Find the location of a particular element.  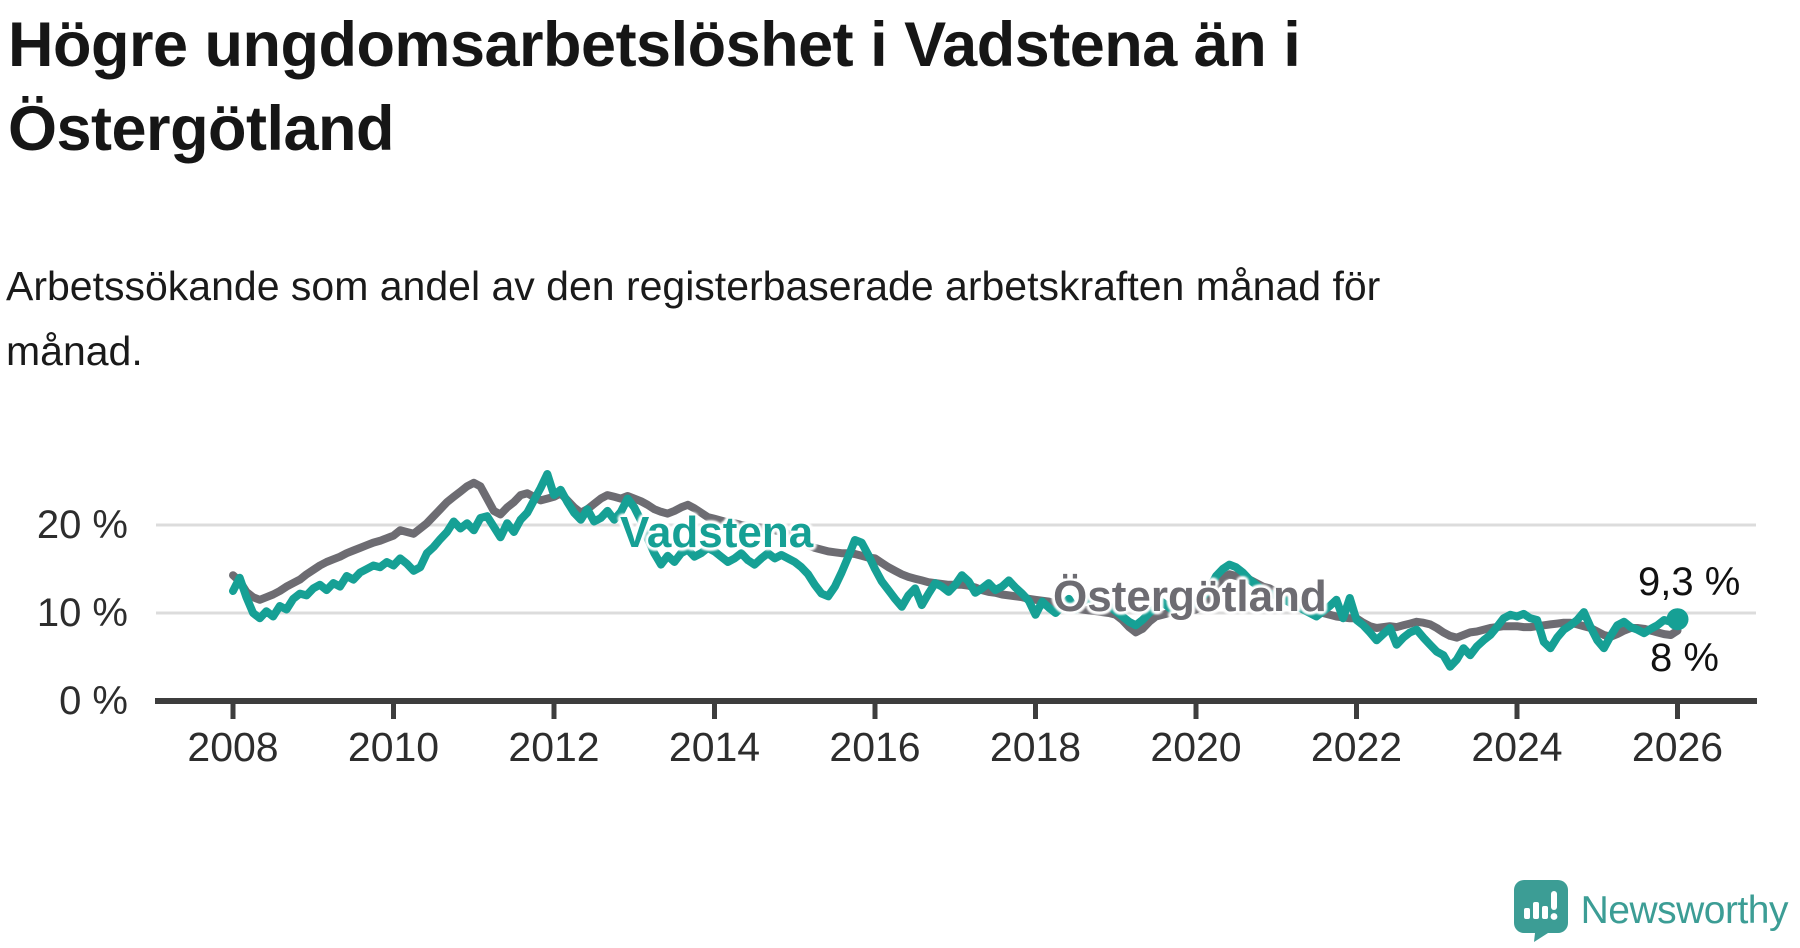

x-axis-tickmarks is located at coordinates (955, 710).